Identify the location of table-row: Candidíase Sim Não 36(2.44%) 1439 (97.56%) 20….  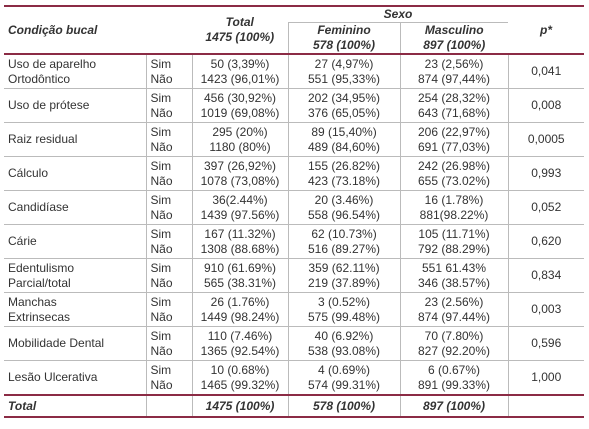
(294, 207).